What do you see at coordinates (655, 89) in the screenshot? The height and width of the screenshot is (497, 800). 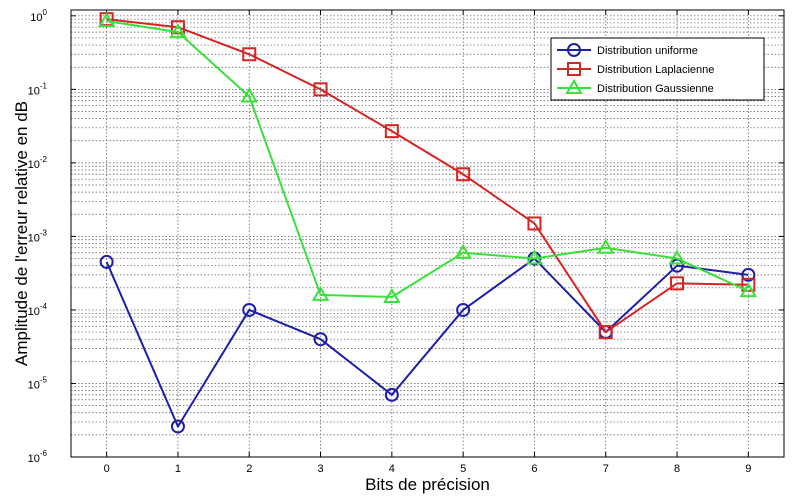 I see `legend-entry: Distribution Gaussienne` at bounding box center [655, 89].